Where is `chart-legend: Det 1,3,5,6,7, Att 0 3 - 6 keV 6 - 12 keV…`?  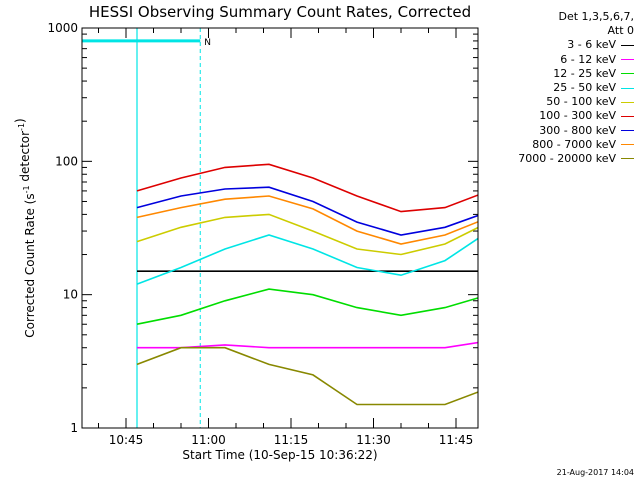 chart-legend: Det 1,3,5,6,7, Att 0 3 - 6 keV 6 - 12 keV… is located at coordinates (559, 88).